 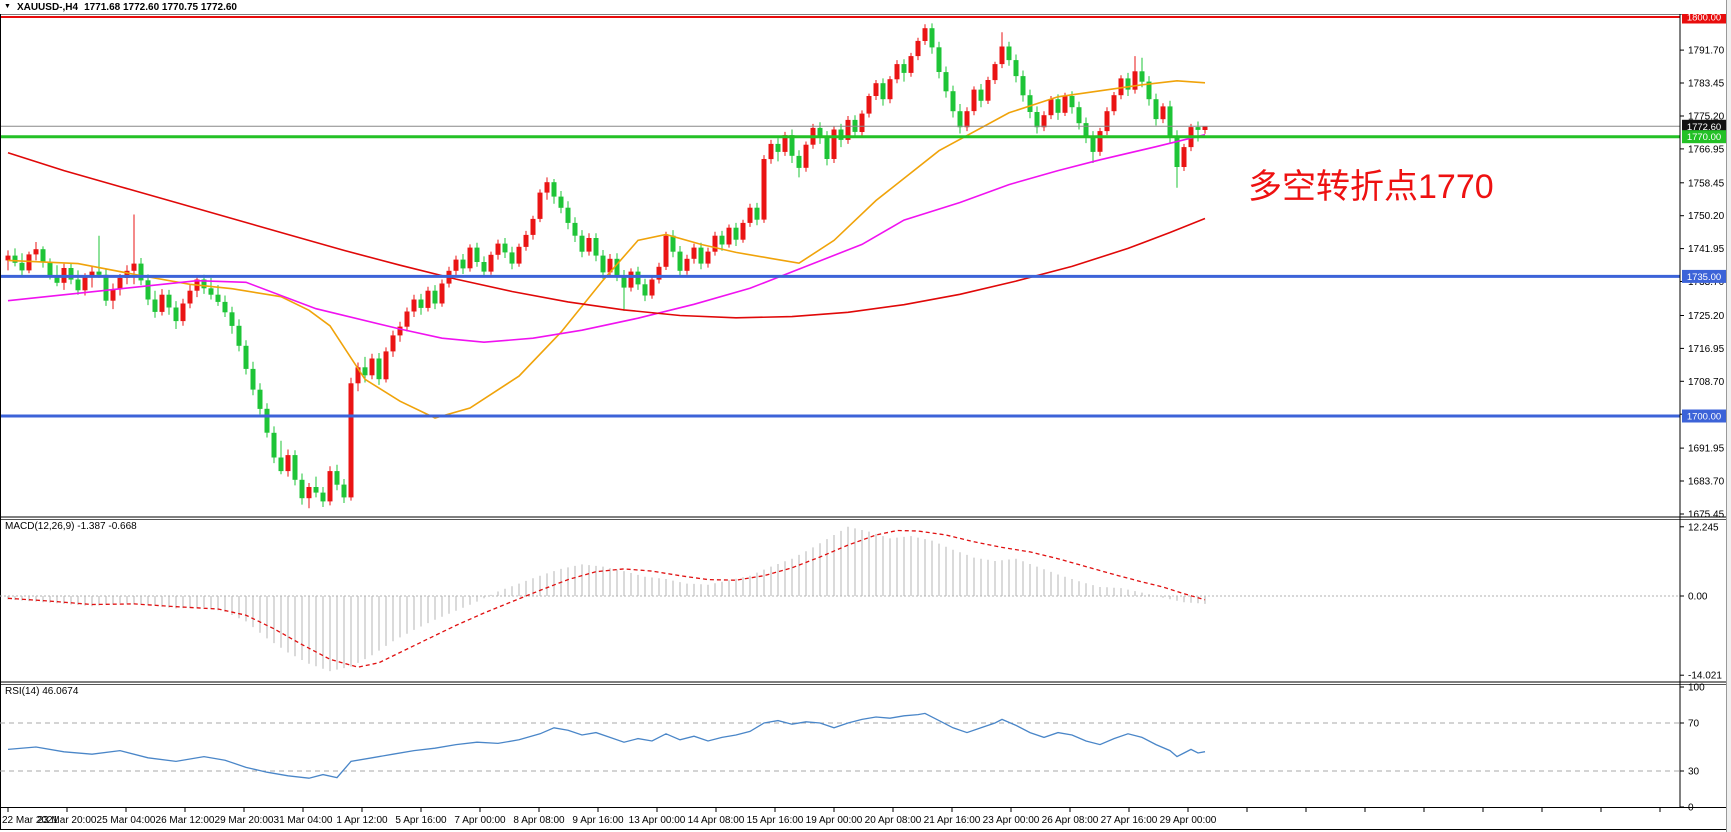 What do you see at coordinates (160, 7) in the screenshot?
I see `ohlc-quote-label: 1771.68 1772.60 1770.75 1772.60` at bounding box center [160, 7].